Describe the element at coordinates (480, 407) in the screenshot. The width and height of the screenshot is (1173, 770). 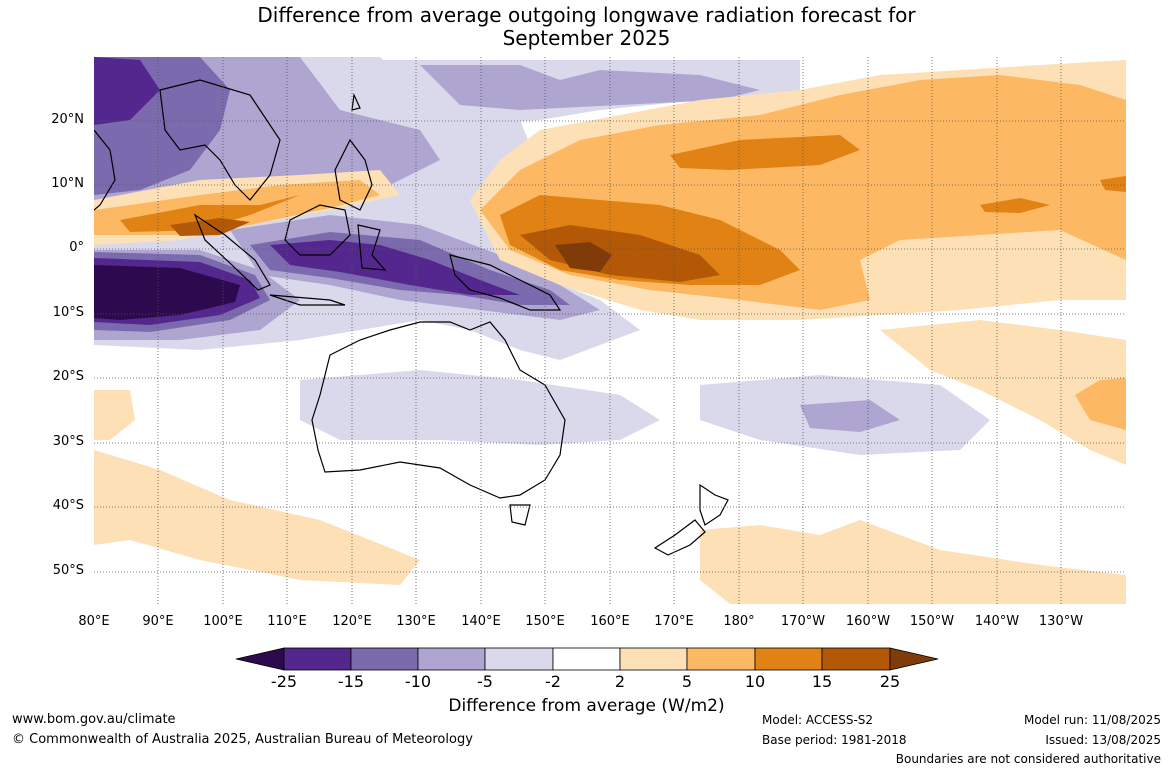
I see `field-light-purple-australia` at that location.